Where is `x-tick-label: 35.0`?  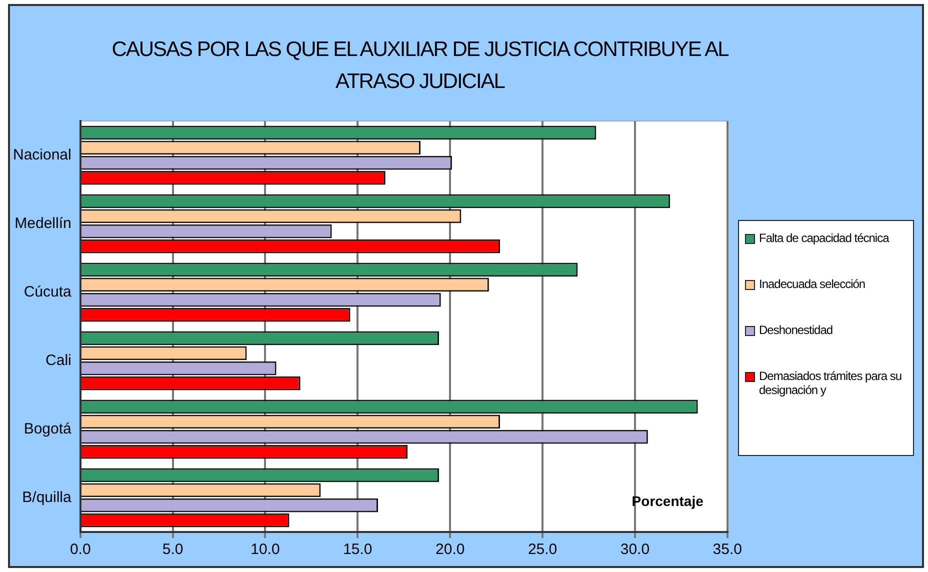
x-tick-label: 35.0 is located at coordinates (727, 549).